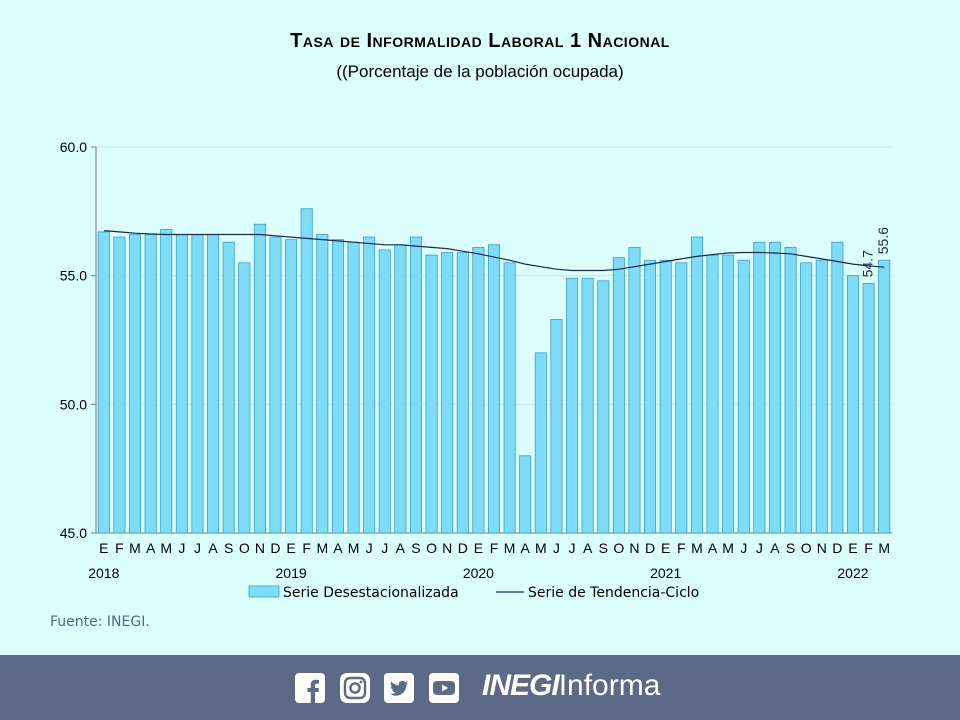 The height and width of the screenshot is (720, 960). I want to click on y-tick-label: 45.0, so click(73, 533).